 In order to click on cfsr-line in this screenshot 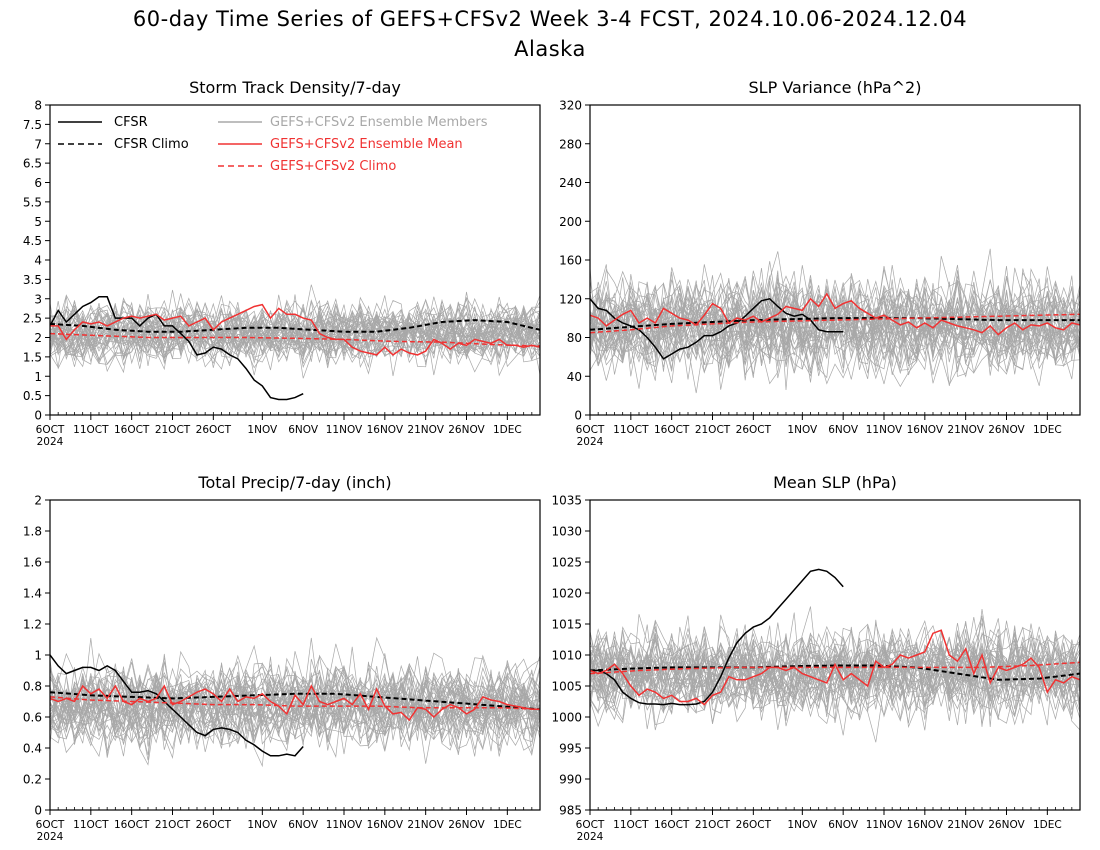, I will do `click(717, 637)`.